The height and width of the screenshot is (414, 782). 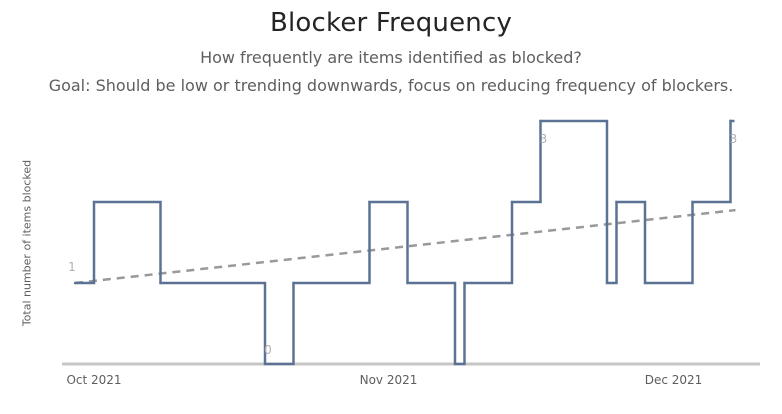 I want to click on data-label: 1, so click(x=72, y=267).